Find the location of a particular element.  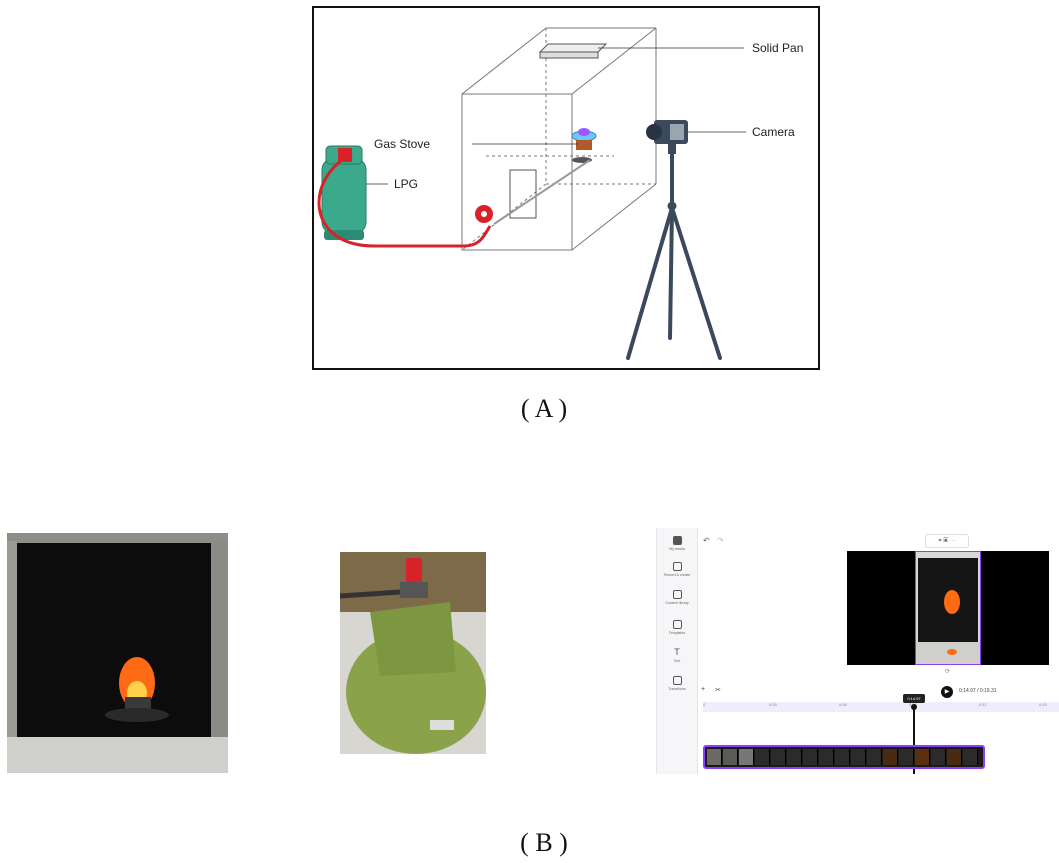

sidebar-item-my-media: My media is located at coordinates (677, 543).